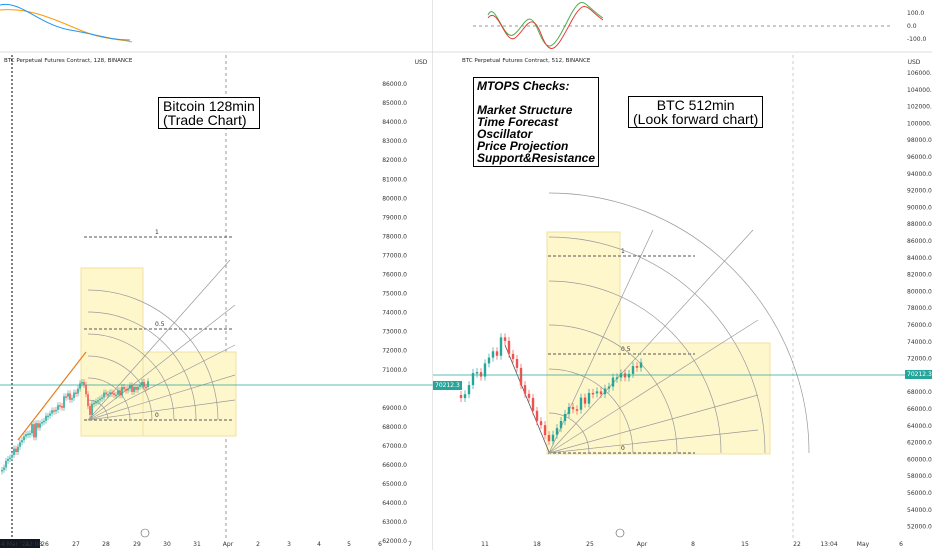 The width and height of the screenshot is (932, 550). What do you see at coordinates (145, 533) in the screenshot?
I see `timezone-icon-left` at bounding box center [145, 533].